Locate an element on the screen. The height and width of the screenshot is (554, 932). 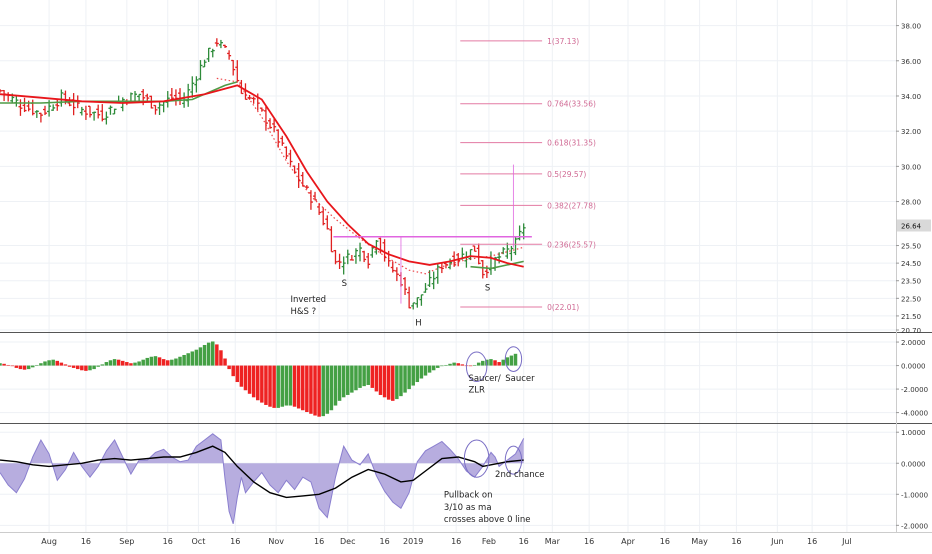
x-tick-label: May is located at coordinates (699, 541).